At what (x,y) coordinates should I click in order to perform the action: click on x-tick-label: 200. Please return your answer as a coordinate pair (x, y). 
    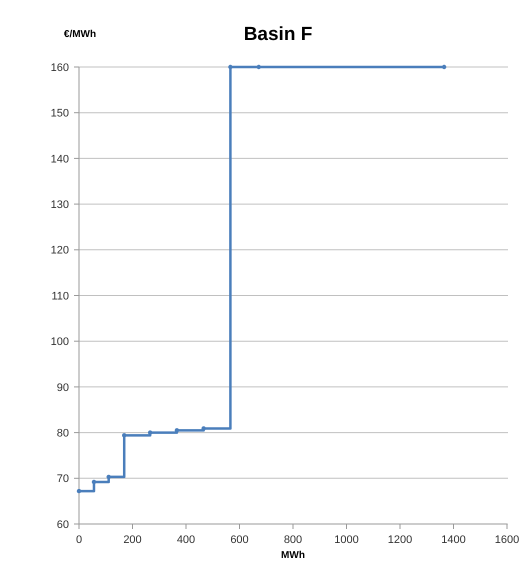
    Looking at the image, I should click on (132, 540).